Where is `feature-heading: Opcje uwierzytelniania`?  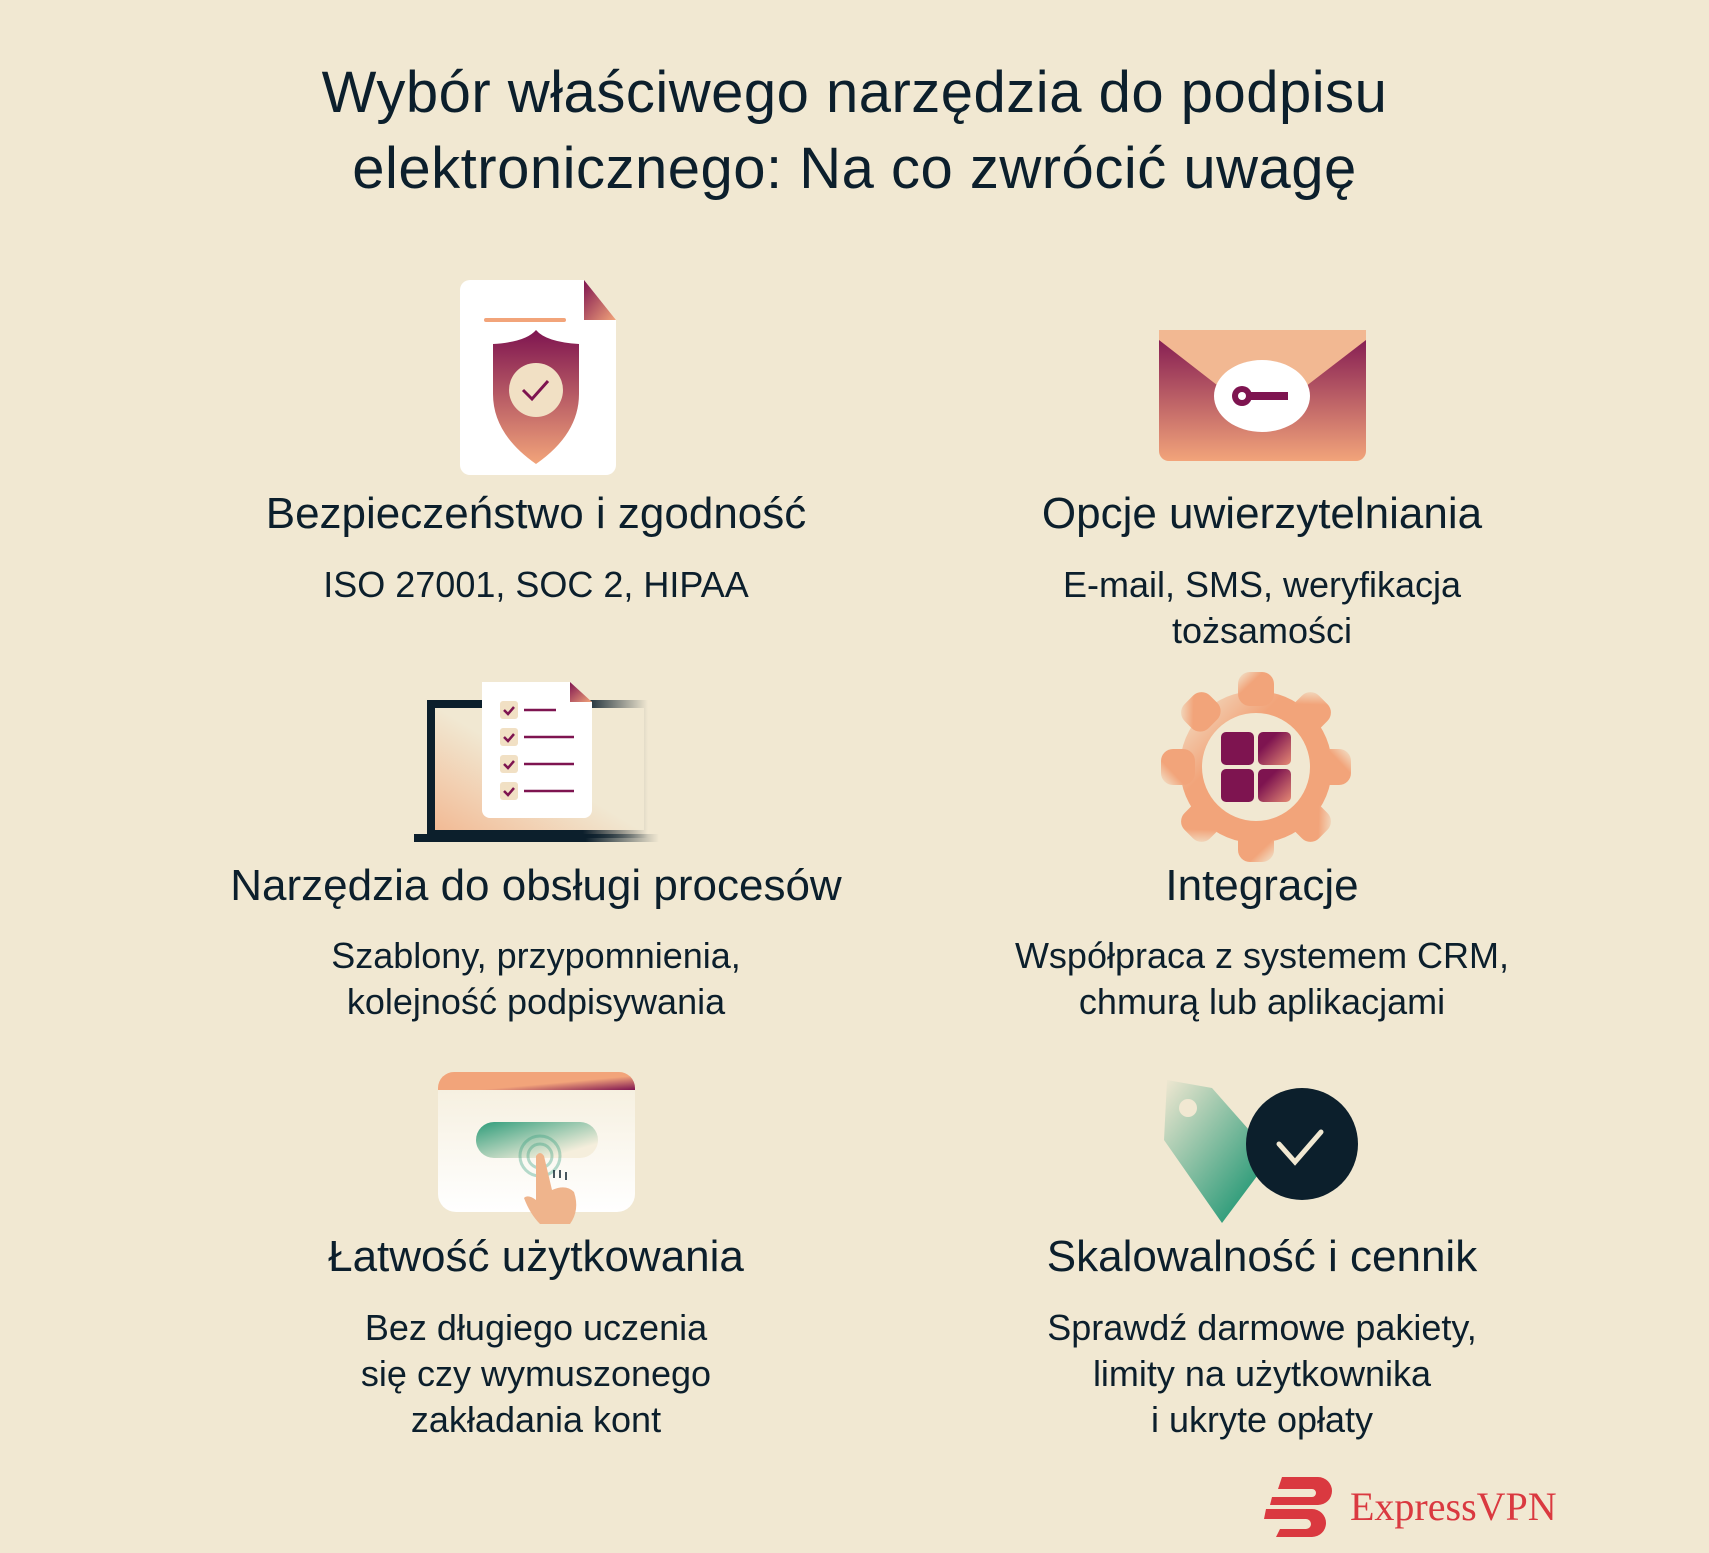
feature-heading: Opcje uwierzytelniania is located at coordinates (1262, 513).